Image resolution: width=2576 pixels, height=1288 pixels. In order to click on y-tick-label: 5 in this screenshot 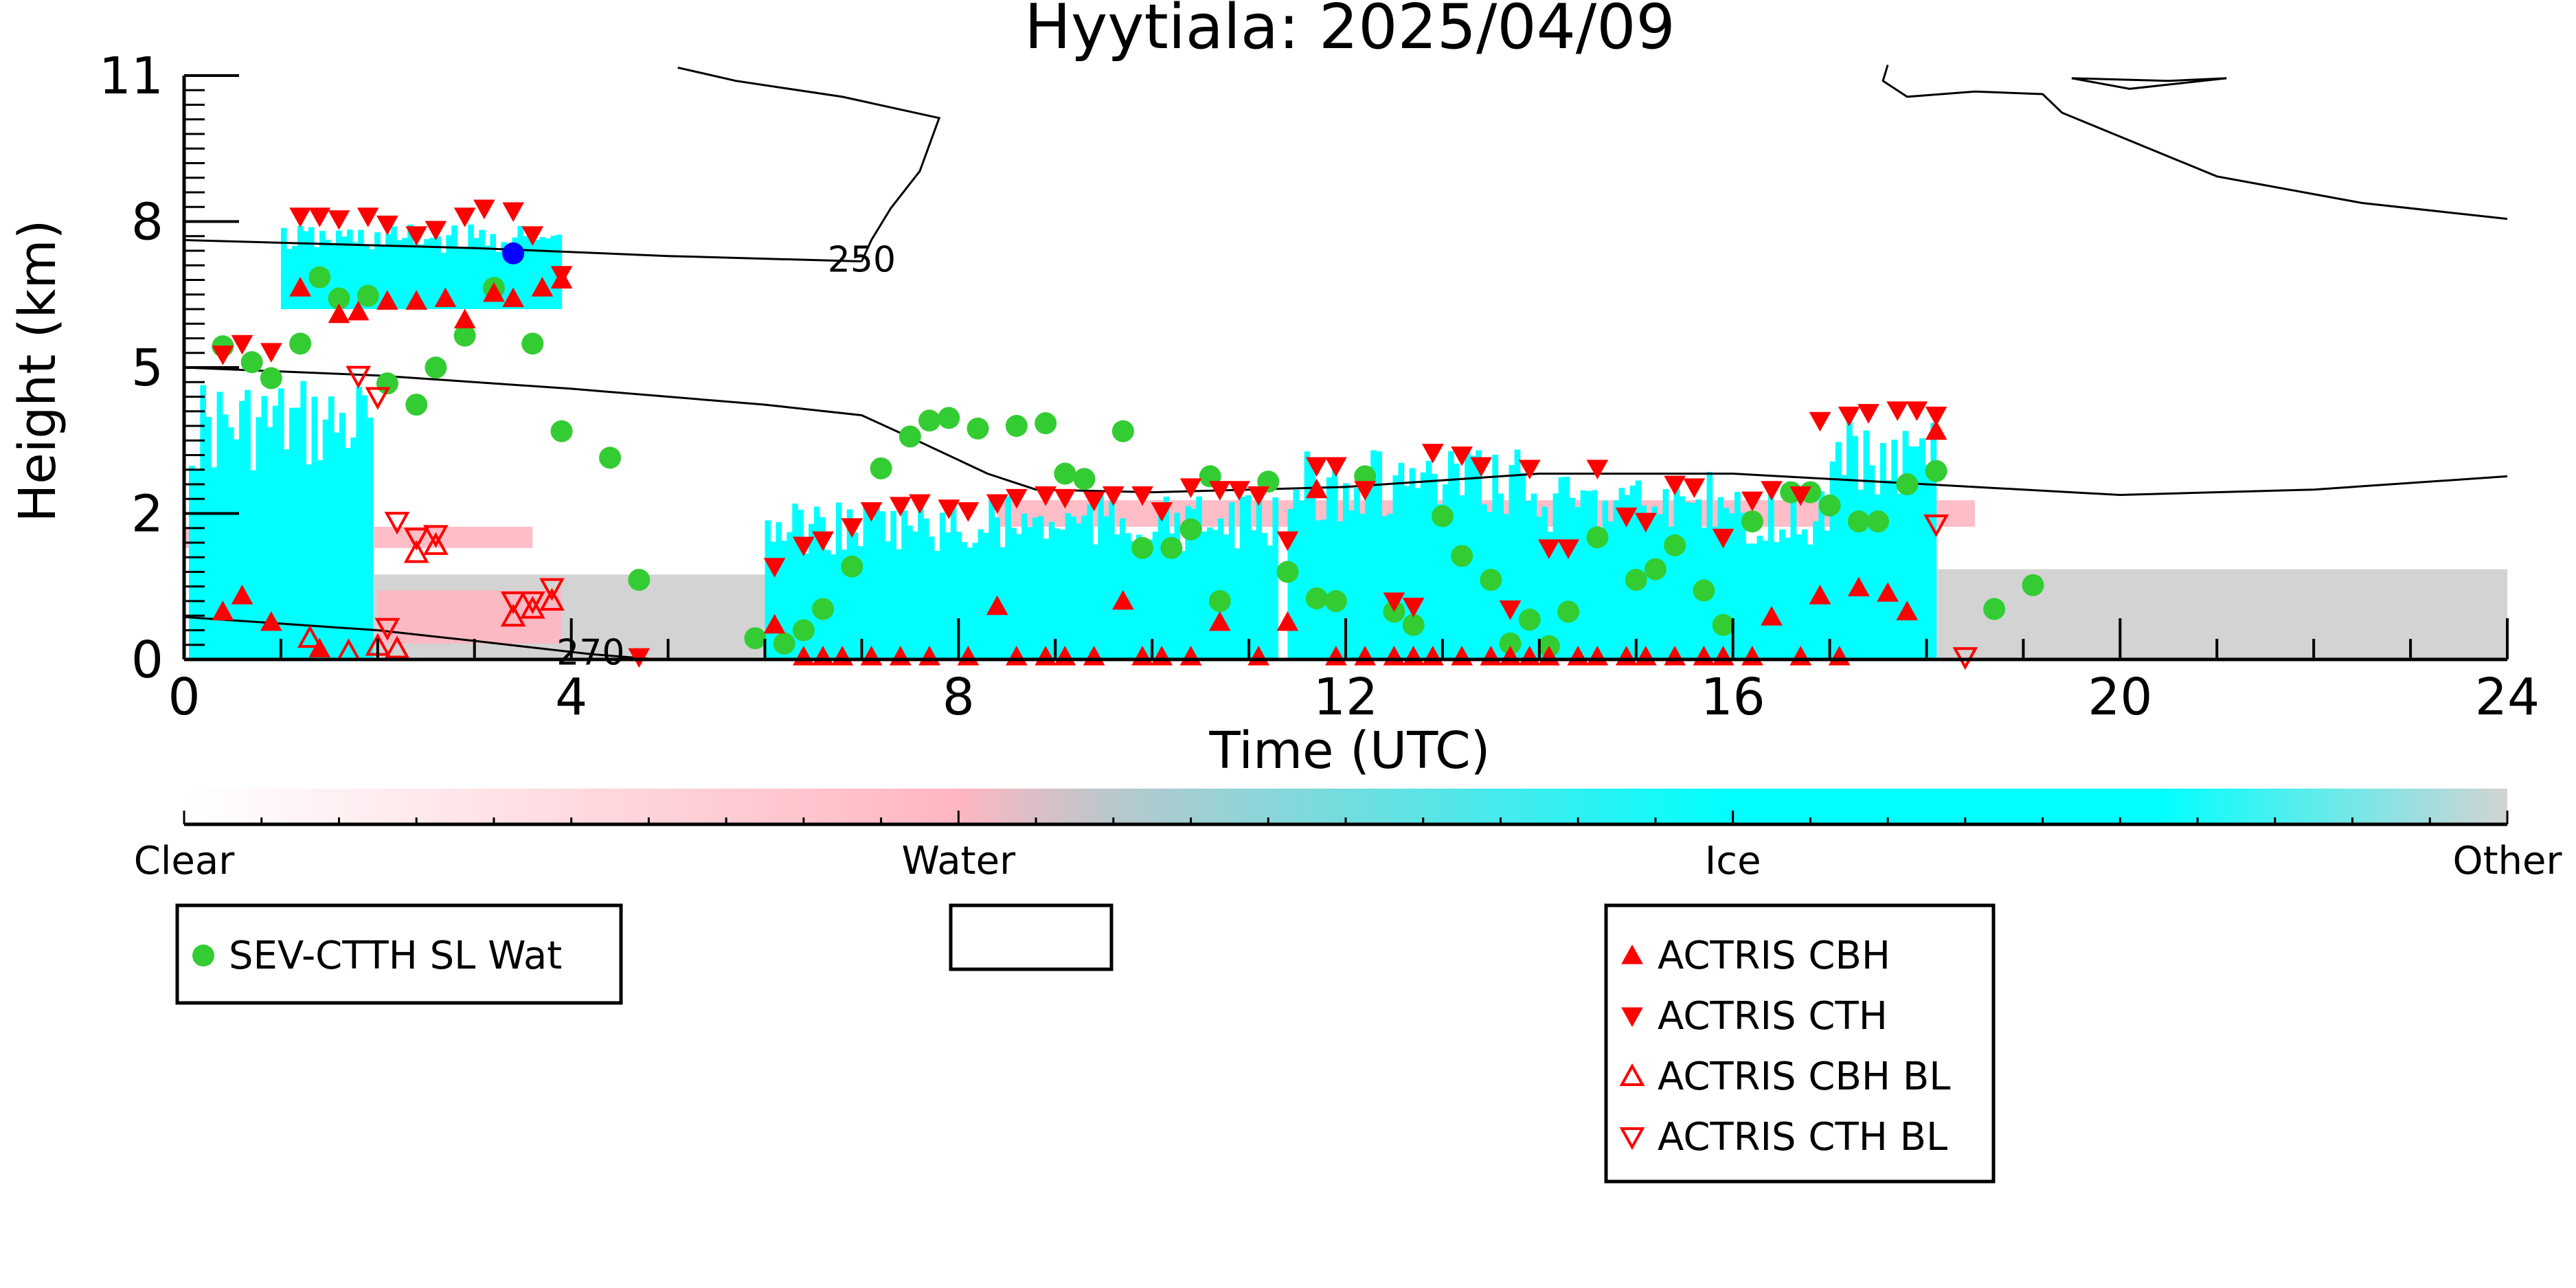, I will do `click(147, 368)`.